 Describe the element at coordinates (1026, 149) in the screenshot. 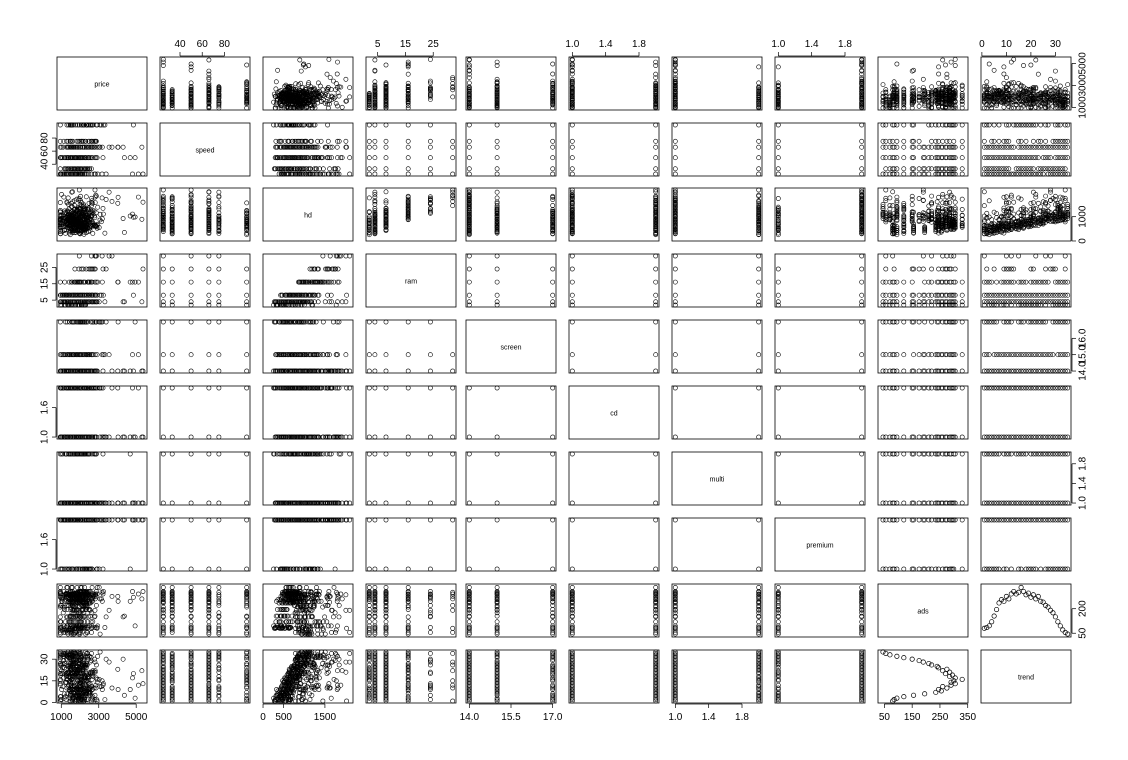

I see `panel-speed-vs-trend` at that location.